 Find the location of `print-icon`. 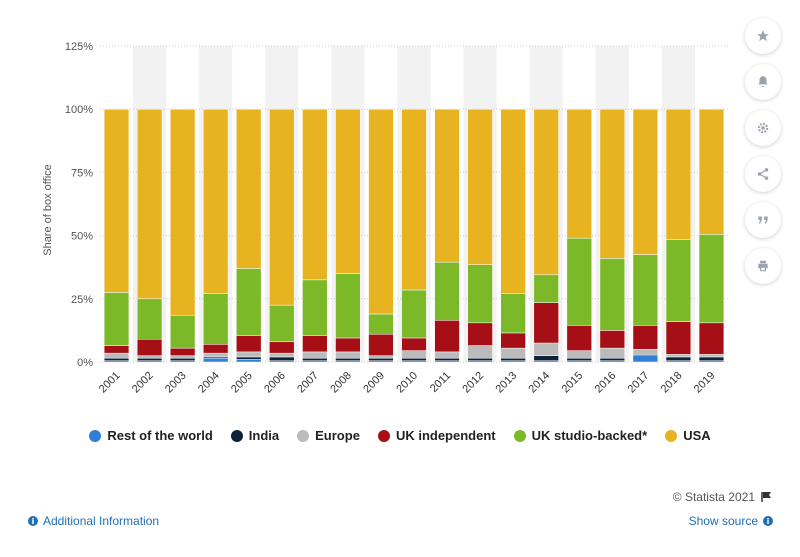

print-icon is located at coordinates (763, 266).